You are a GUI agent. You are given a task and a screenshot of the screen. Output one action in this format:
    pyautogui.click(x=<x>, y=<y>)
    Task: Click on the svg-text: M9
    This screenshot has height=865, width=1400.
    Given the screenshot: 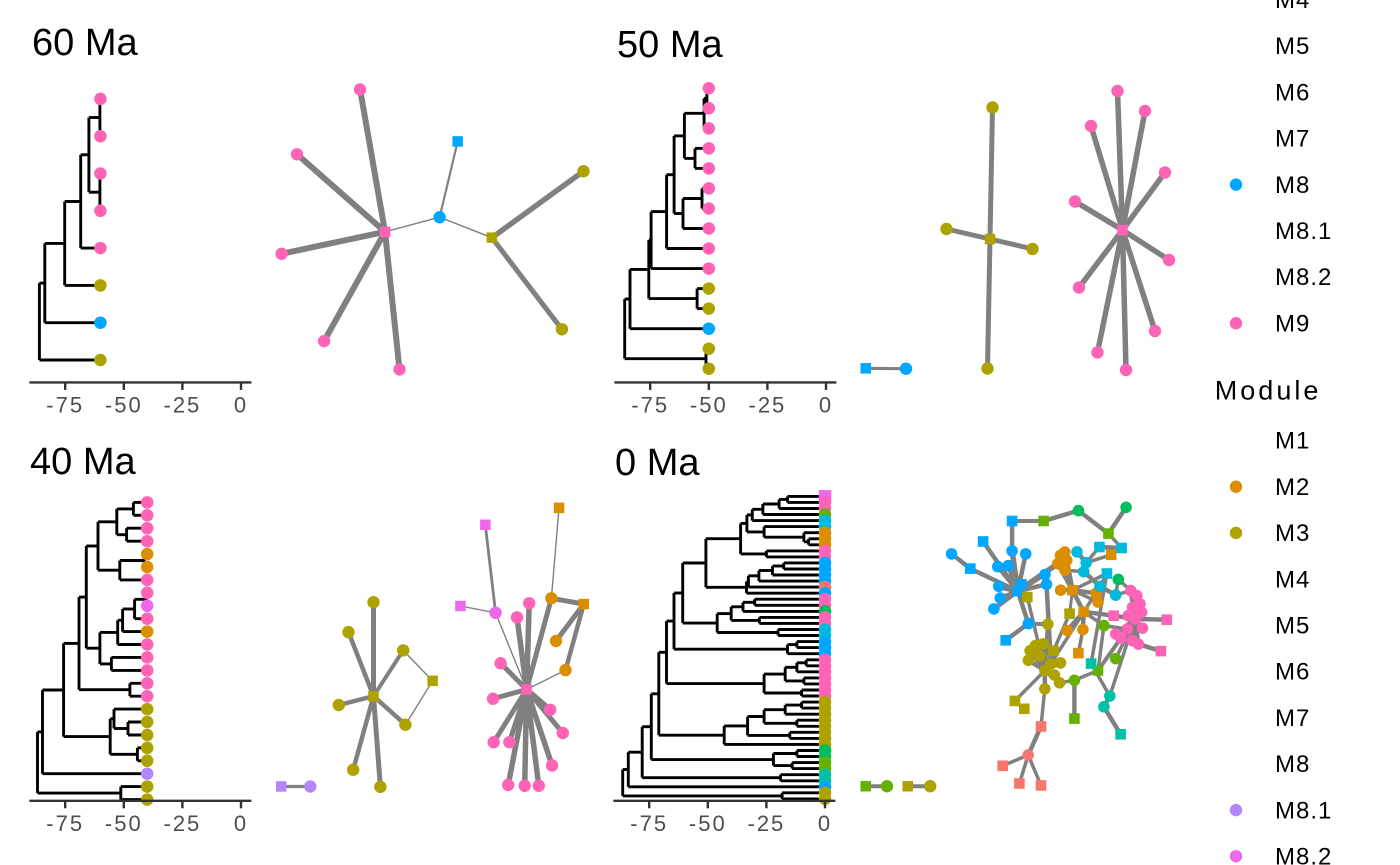 What is the action you would take?
    pyautogui.click(x=1292, y=323)
    